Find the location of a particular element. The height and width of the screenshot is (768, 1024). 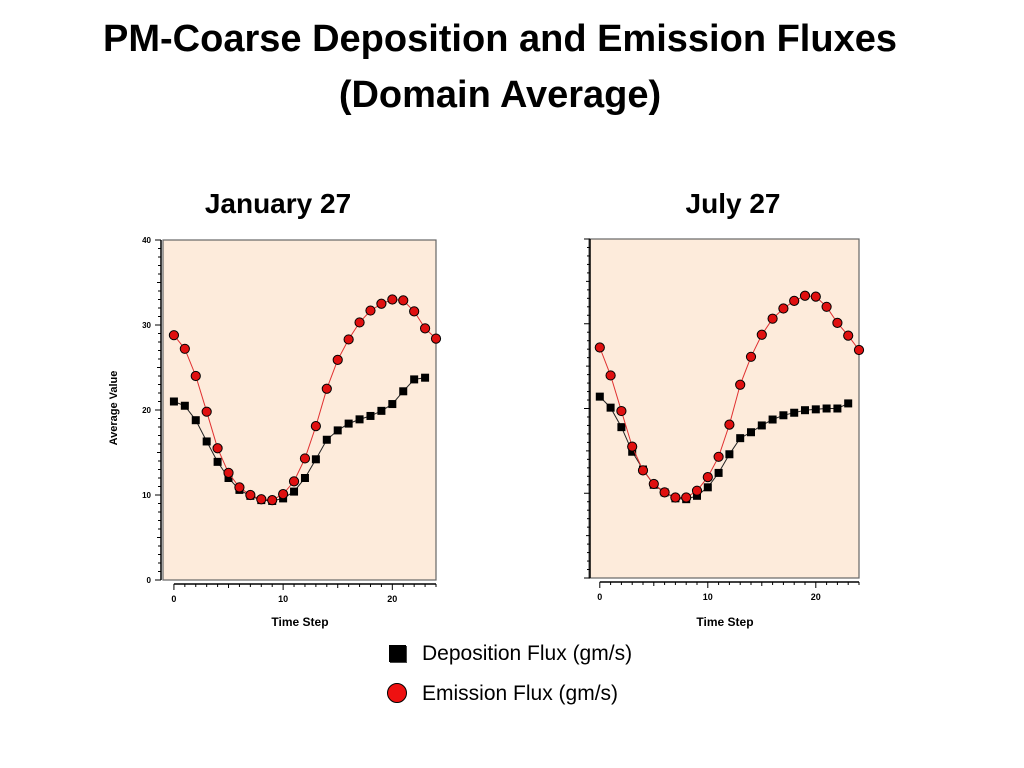

legend-item-deposition: Deposition Flux (gm/s) is located at coordinates (509, 654).